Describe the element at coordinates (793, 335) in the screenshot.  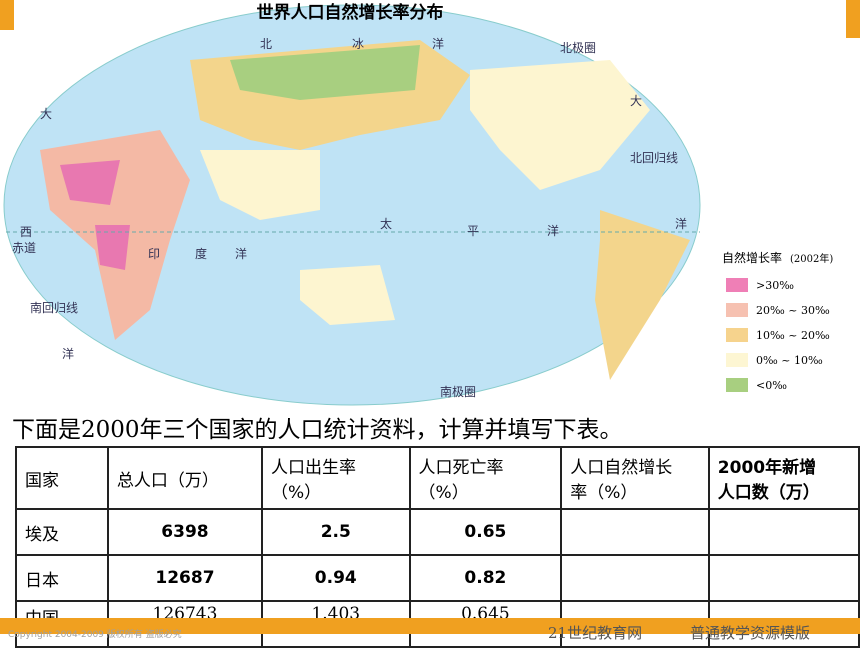
I see `legend-label: 10‰ ~ 20‰` at that location.